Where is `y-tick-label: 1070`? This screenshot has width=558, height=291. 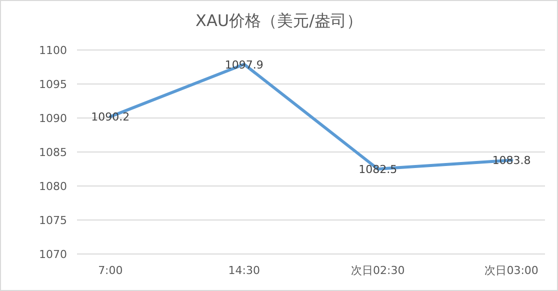
y-tick-label: 1070 is located at coordinates (53, 254).